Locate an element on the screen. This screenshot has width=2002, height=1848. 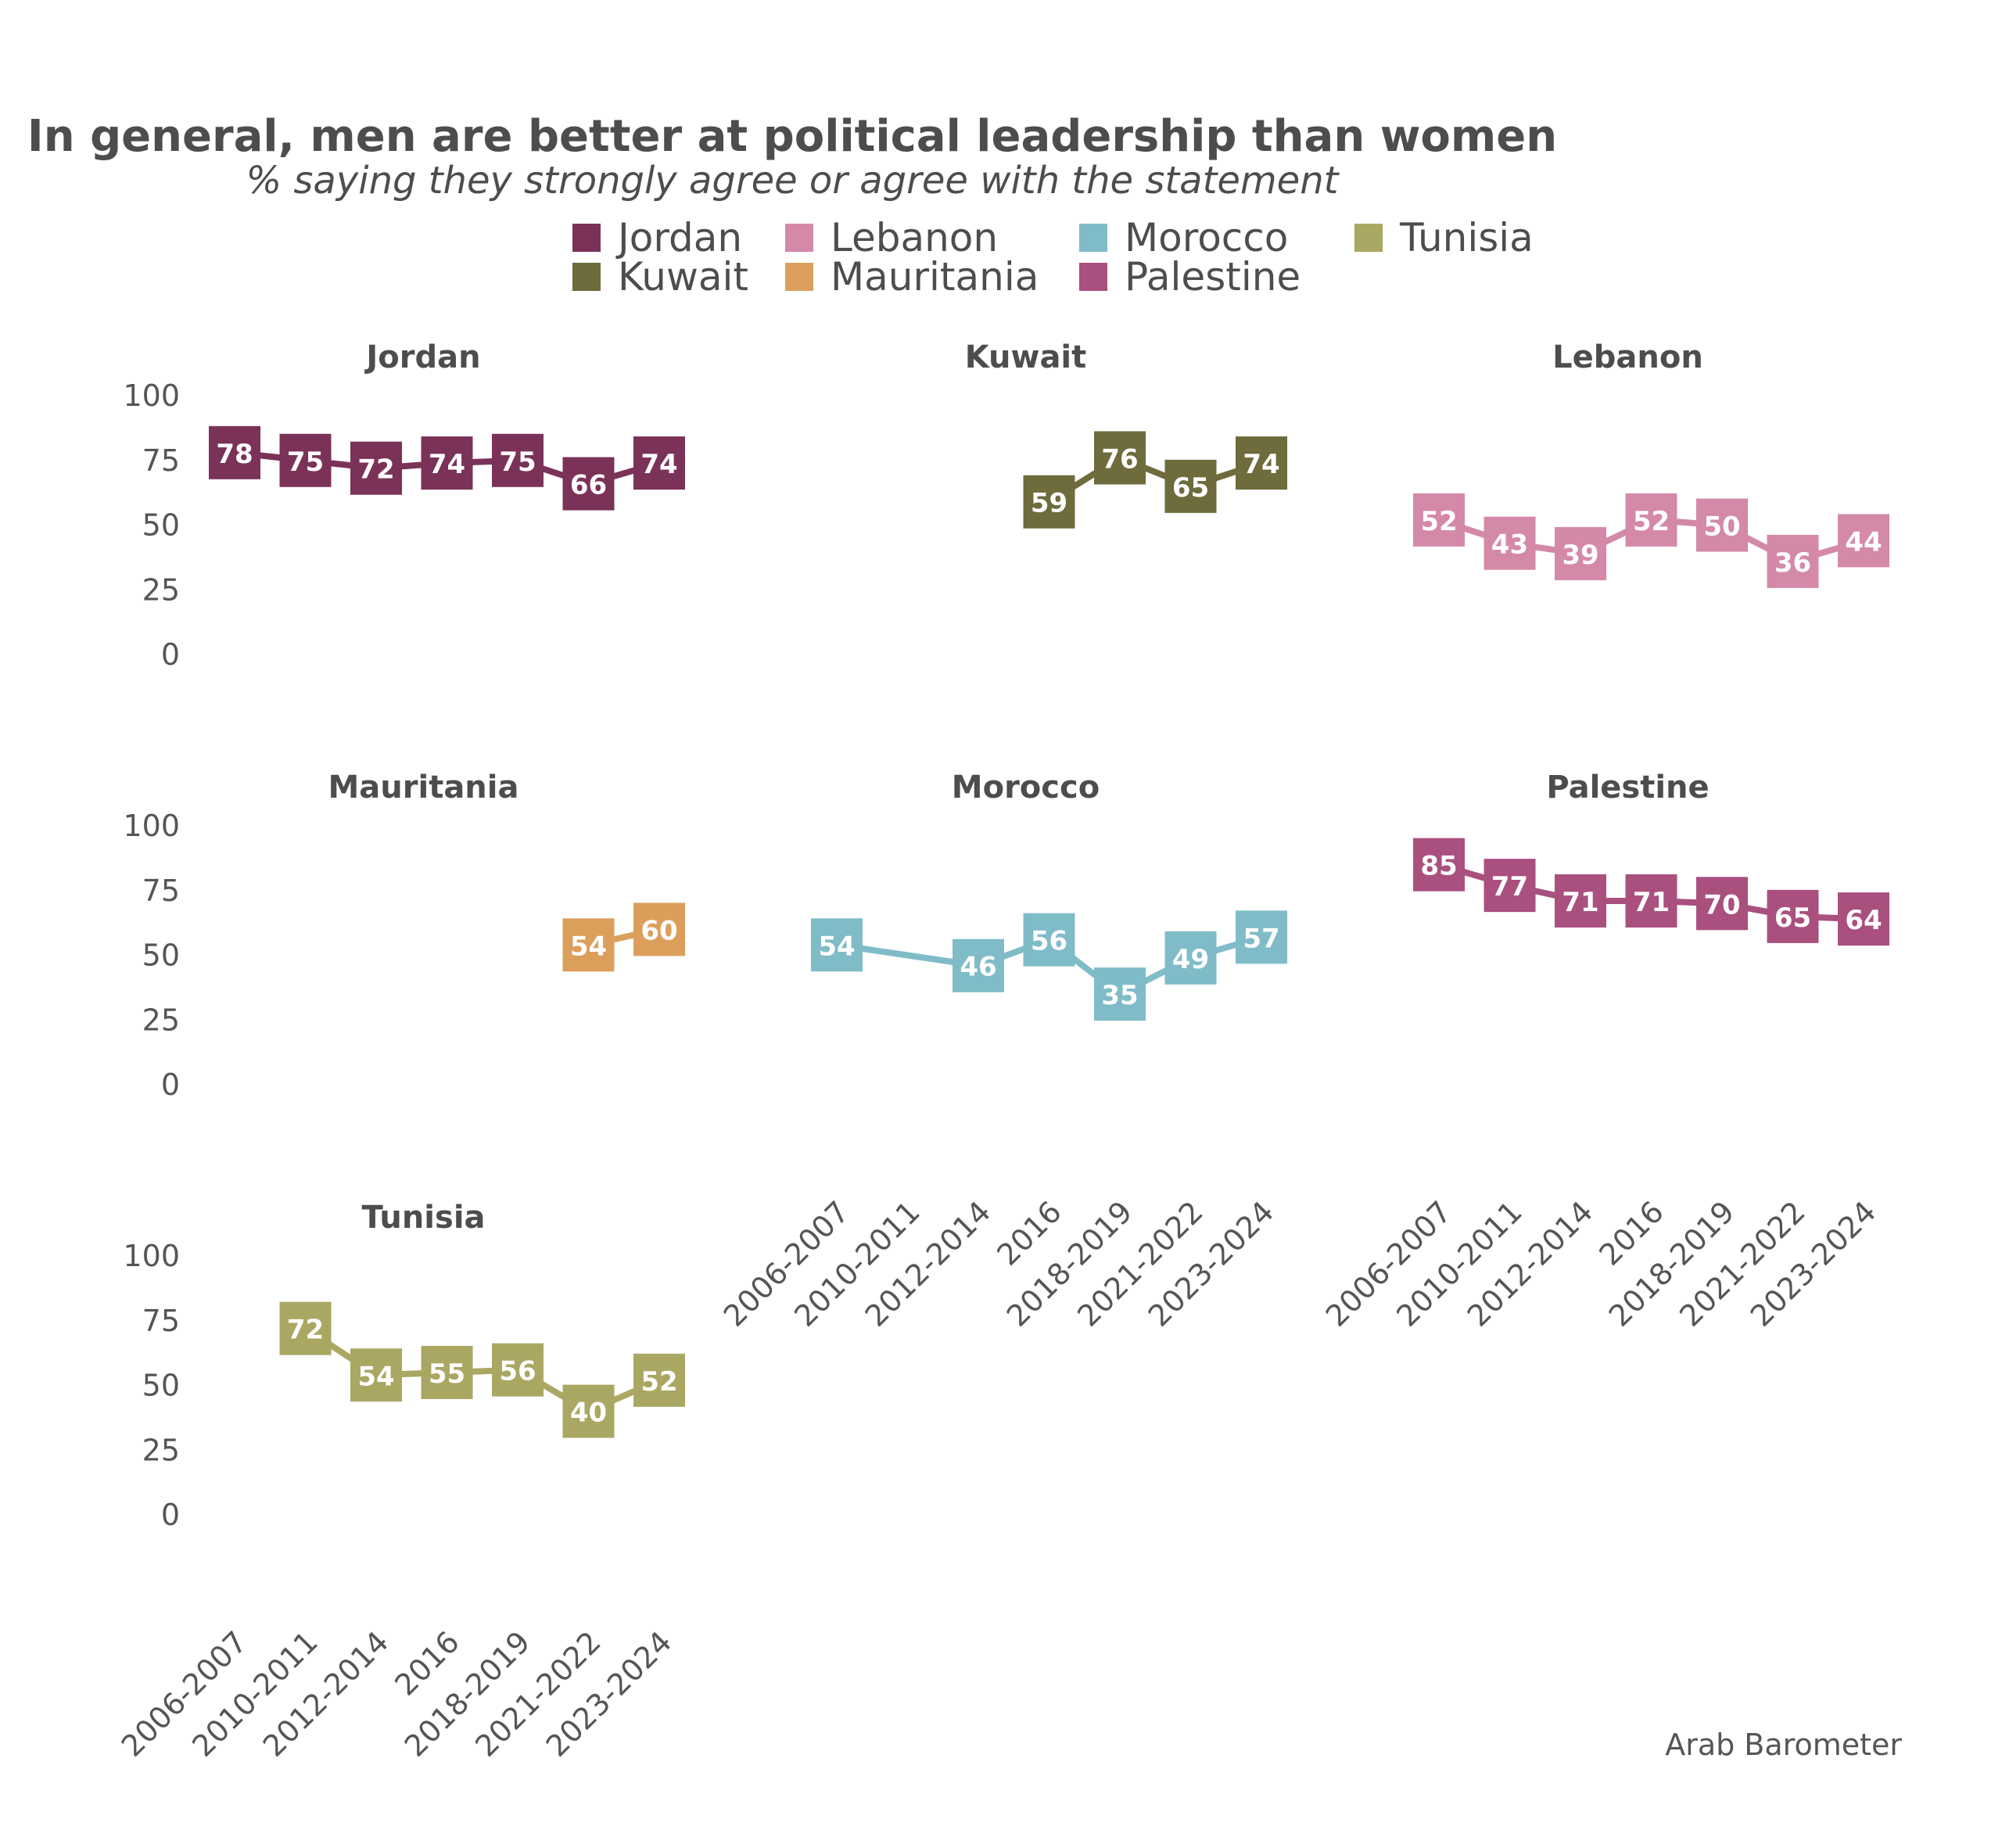
data-label: 66 is located at coordinates (588, 485).